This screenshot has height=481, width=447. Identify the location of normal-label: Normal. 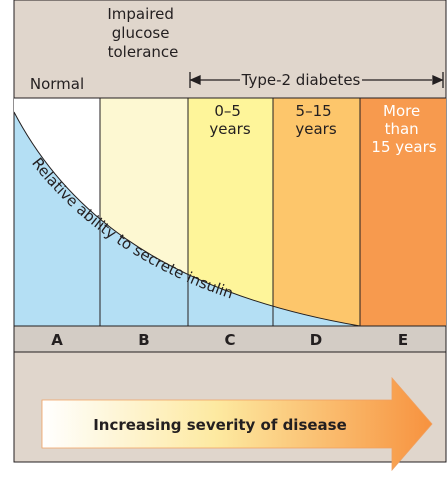
(57, 84).